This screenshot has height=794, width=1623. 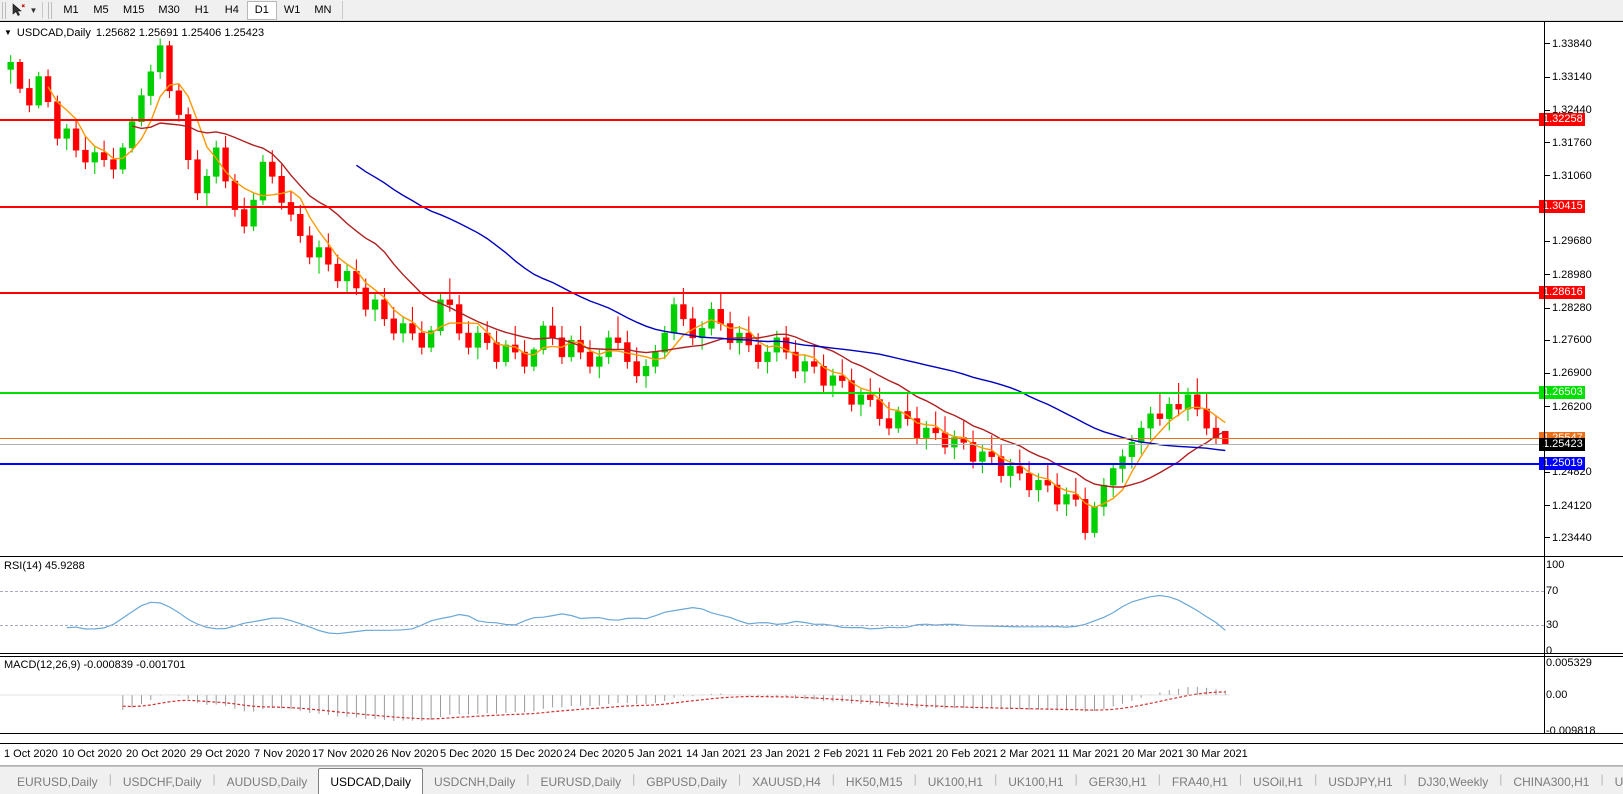 What do you see at coordinates (1568, 77) in the screenshot?
I see `price-tick-1.33140: 1.33140` at bounding box center [1568, 77].